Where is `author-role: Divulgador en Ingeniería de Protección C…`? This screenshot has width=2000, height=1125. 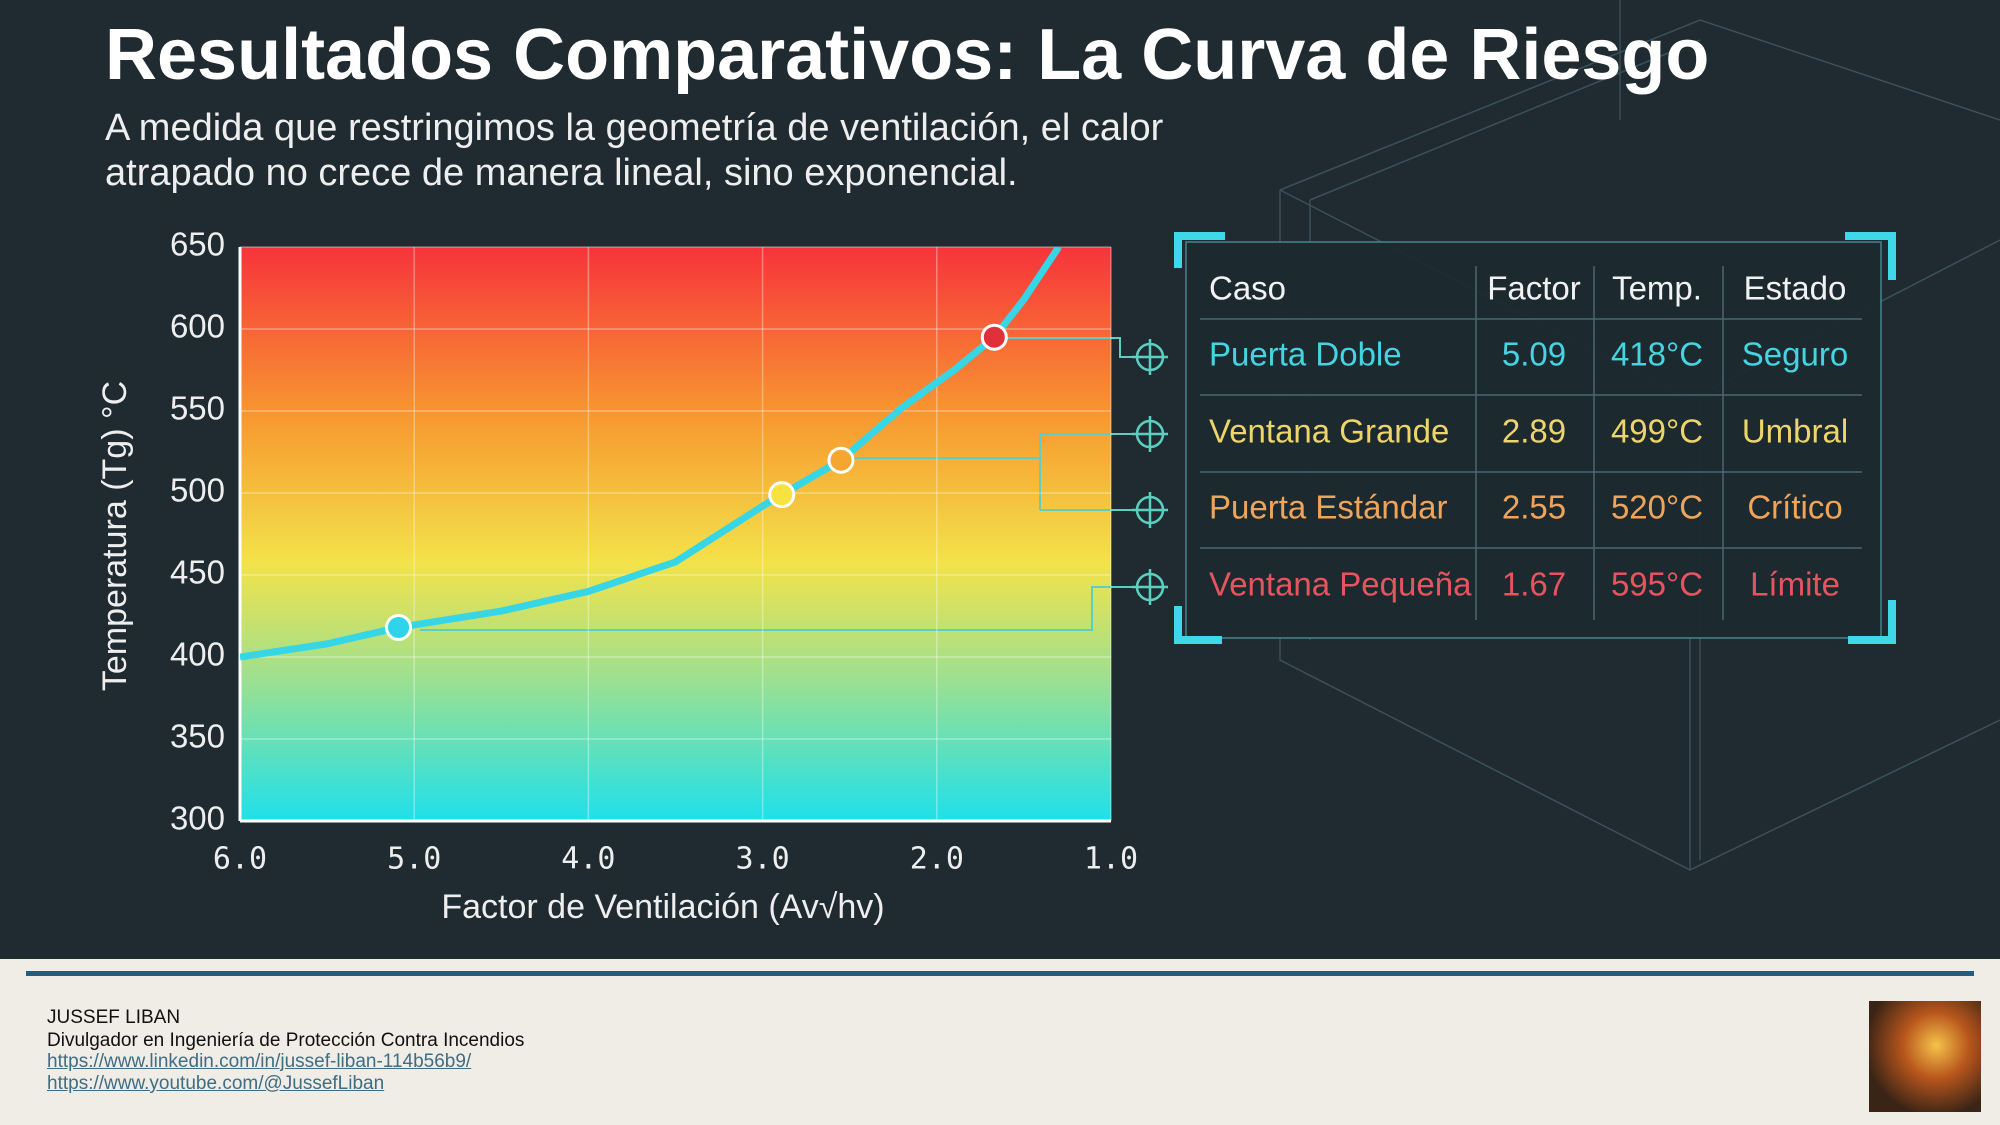 author-role: Divulgador en Ingeniería de Protección C… is located at coordinates (286, 1040).